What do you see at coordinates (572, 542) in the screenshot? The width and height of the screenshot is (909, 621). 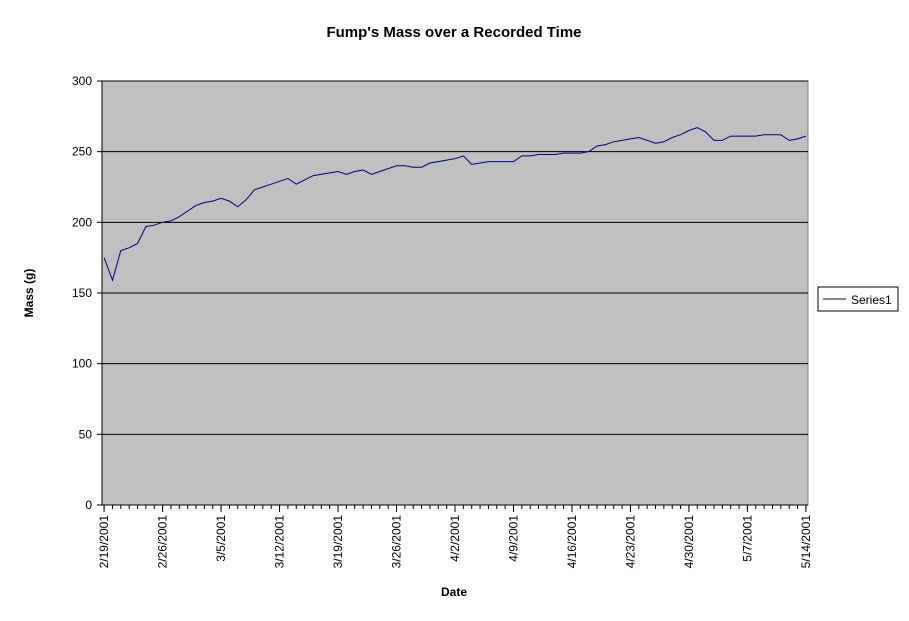 I see `x-tick-label: 4/16/2001` at bounding box center [572, 542].